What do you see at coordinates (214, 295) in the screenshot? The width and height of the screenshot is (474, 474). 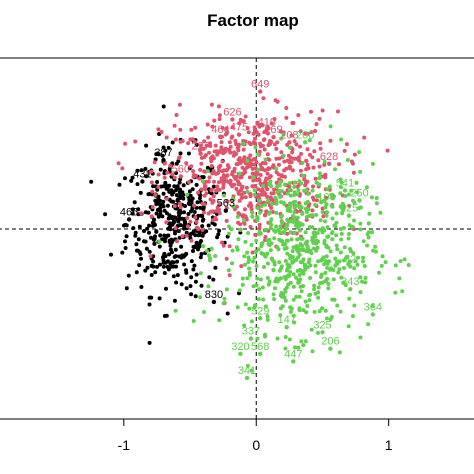 I see `point-label: 830` at bounding box center [214, 295].